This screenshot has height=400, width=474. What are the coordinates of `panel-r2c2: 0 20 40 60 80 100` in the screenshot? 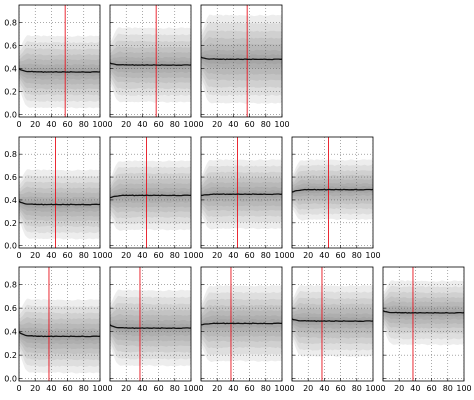 It's located at (244, 329).